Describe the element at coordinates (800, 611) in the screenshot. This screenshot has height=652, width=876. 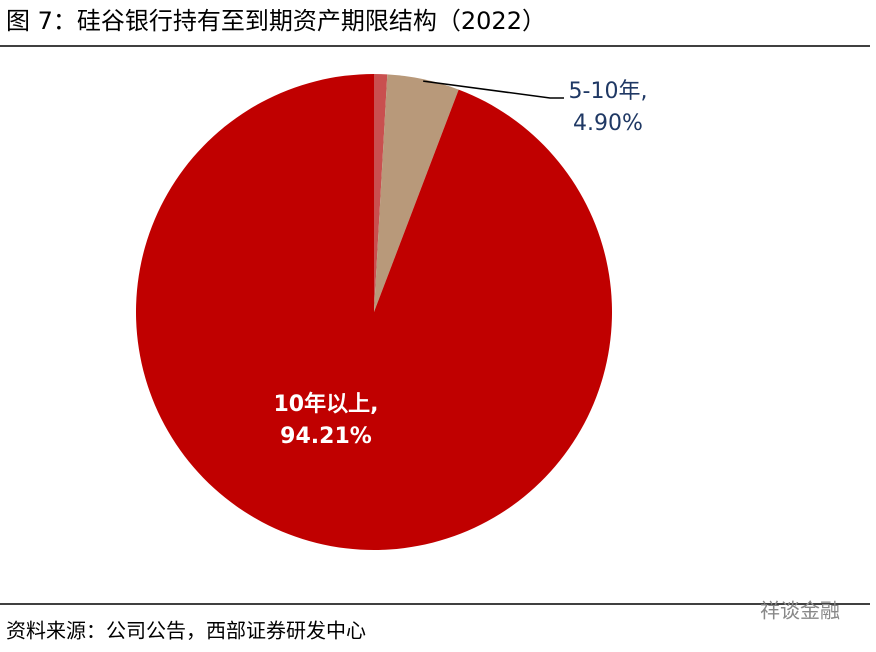
I see `watermark: 祥谈金融` at that location.